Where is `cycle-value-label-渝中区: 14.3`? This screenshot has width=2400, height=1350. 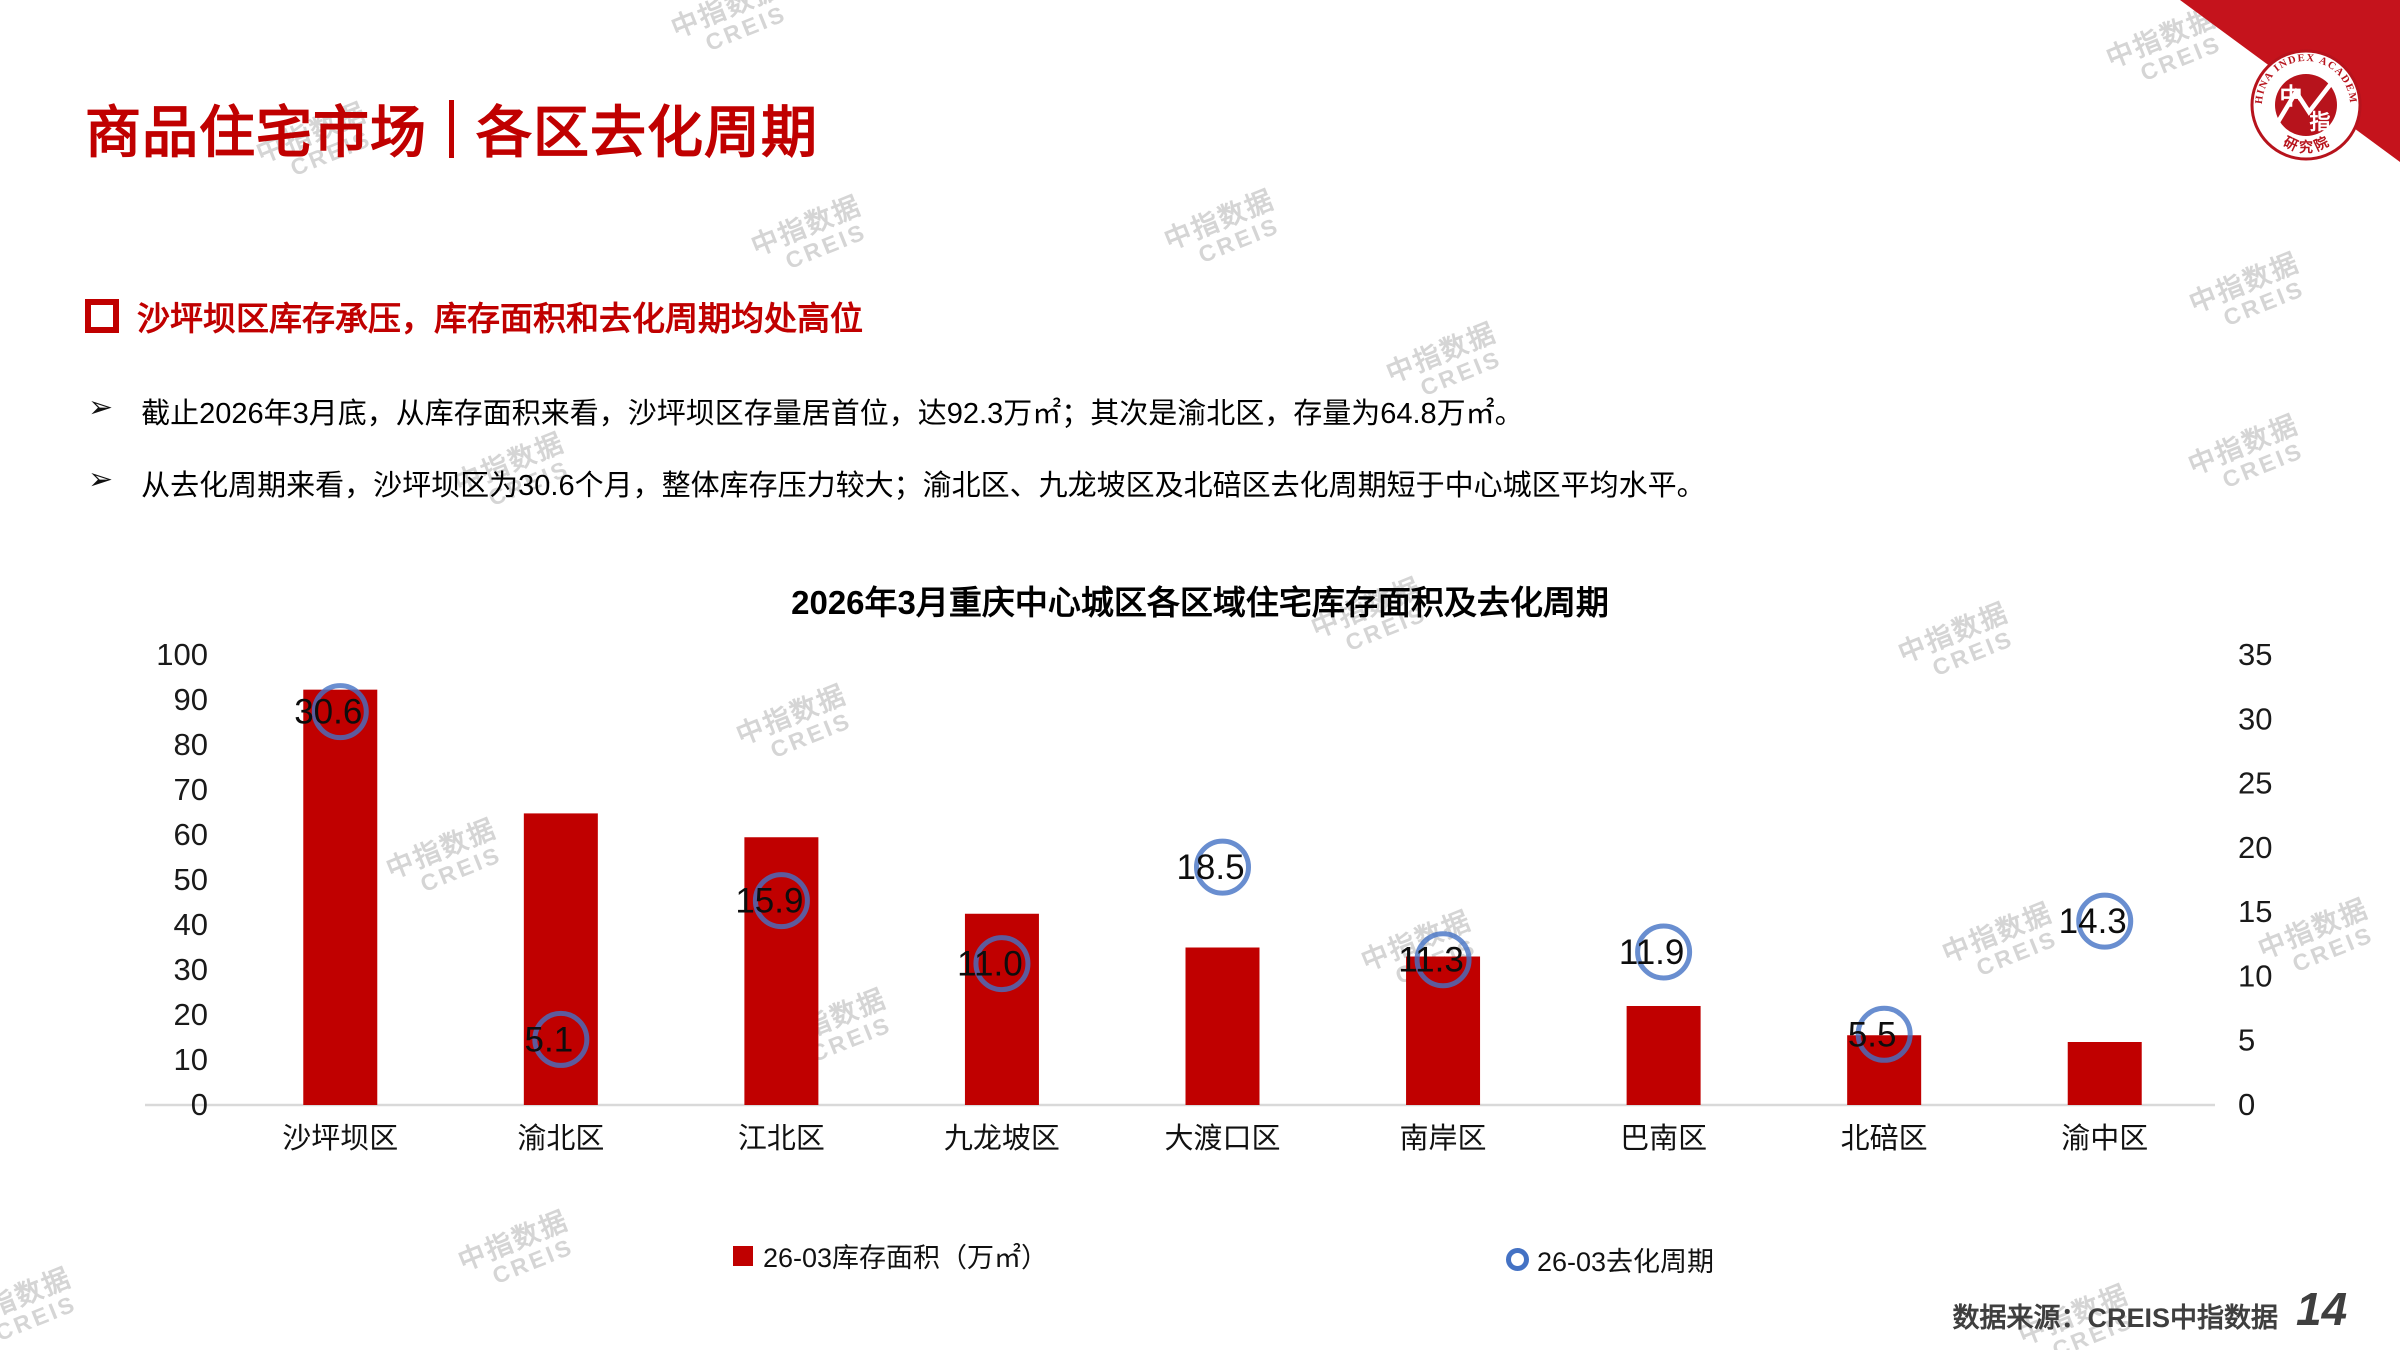 cycle-value-label-渝中区: 14.3 is located at coordinates (2093, 921).